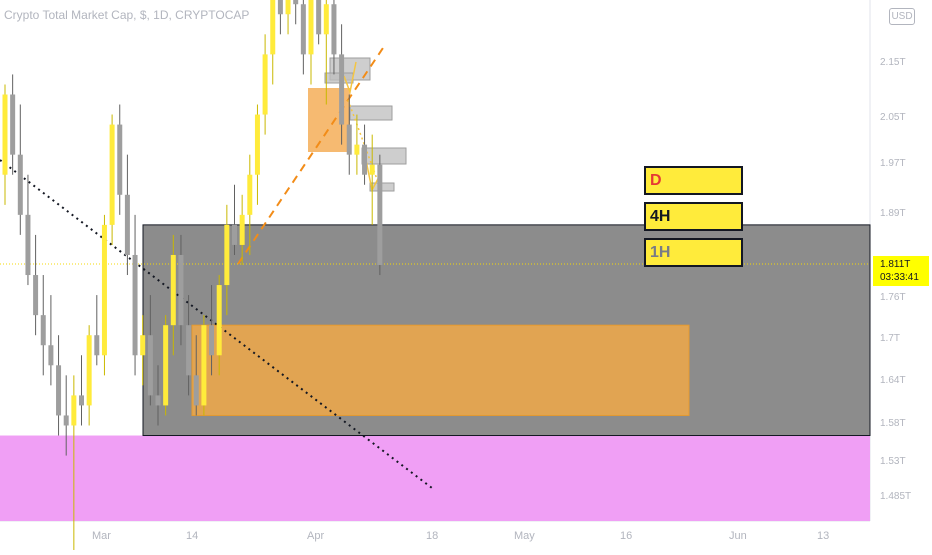 This screenshot has height=555, width=932. What do you see at coordinates (738, 536) in the screenshot?
I see `time-tick-label: Jun` at bounding box center [738, 536].